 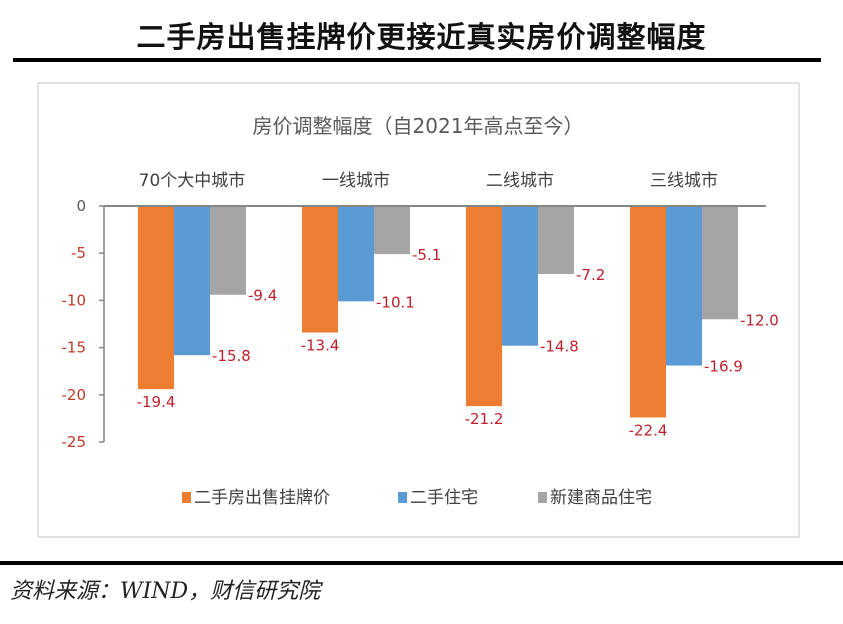 What do you see at coordinates (156, 402) in the screenshot?
I see `data-label: -19.4` at bounding box center [156, 402].